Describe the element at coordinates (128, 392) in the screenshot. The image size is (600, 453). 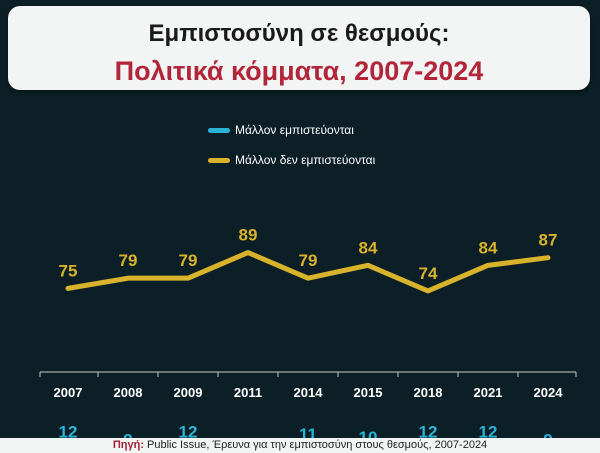
I see `x-tick-label-2008: 2008` at that location.